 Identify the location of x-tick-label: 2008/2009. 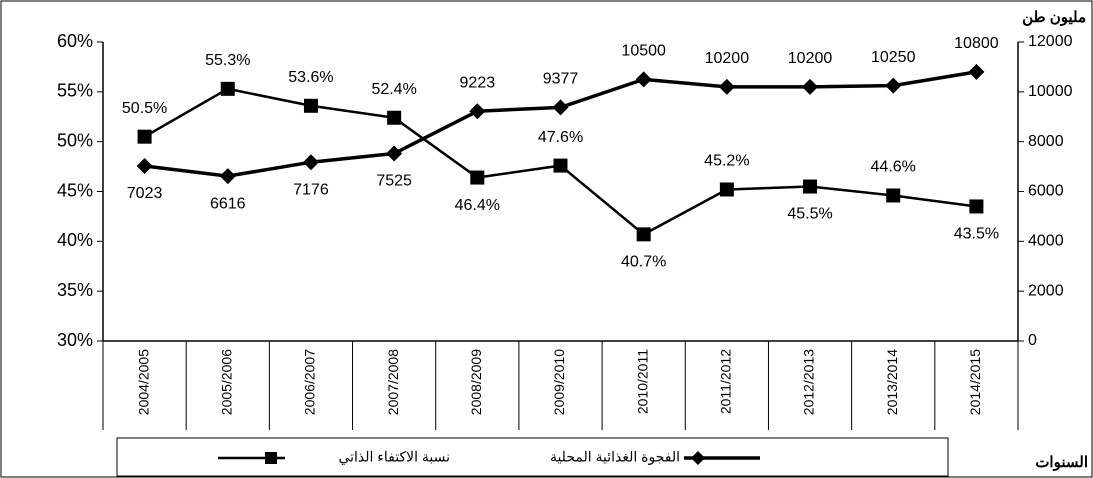
(476, 382).